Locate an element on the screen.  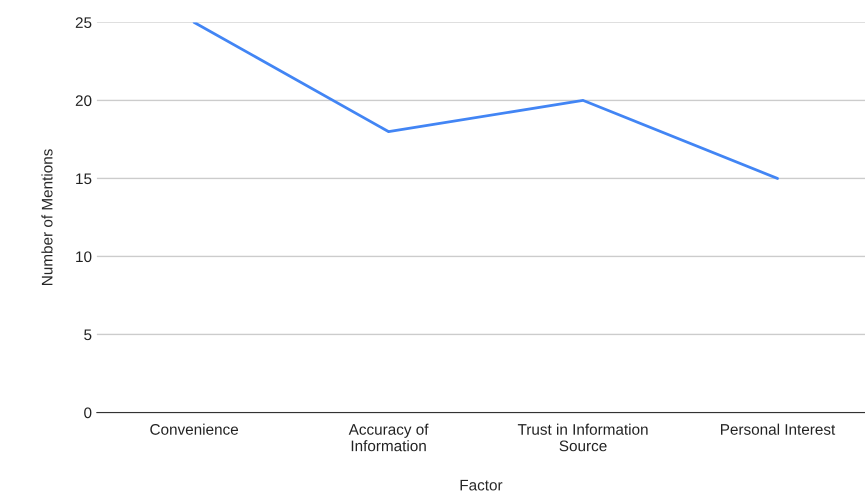
x-tick-label: Accuracy of Information is located at coordinates (388, 438).